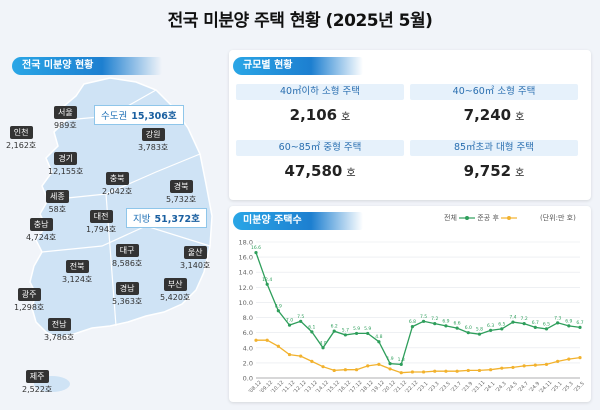 This screenshot has width=600, height=410. What do you see at coordinates (127, 294) in the screenshot?
I see `region-gyeongnam: 경남 5,363호` at bounding box center [127, 294].